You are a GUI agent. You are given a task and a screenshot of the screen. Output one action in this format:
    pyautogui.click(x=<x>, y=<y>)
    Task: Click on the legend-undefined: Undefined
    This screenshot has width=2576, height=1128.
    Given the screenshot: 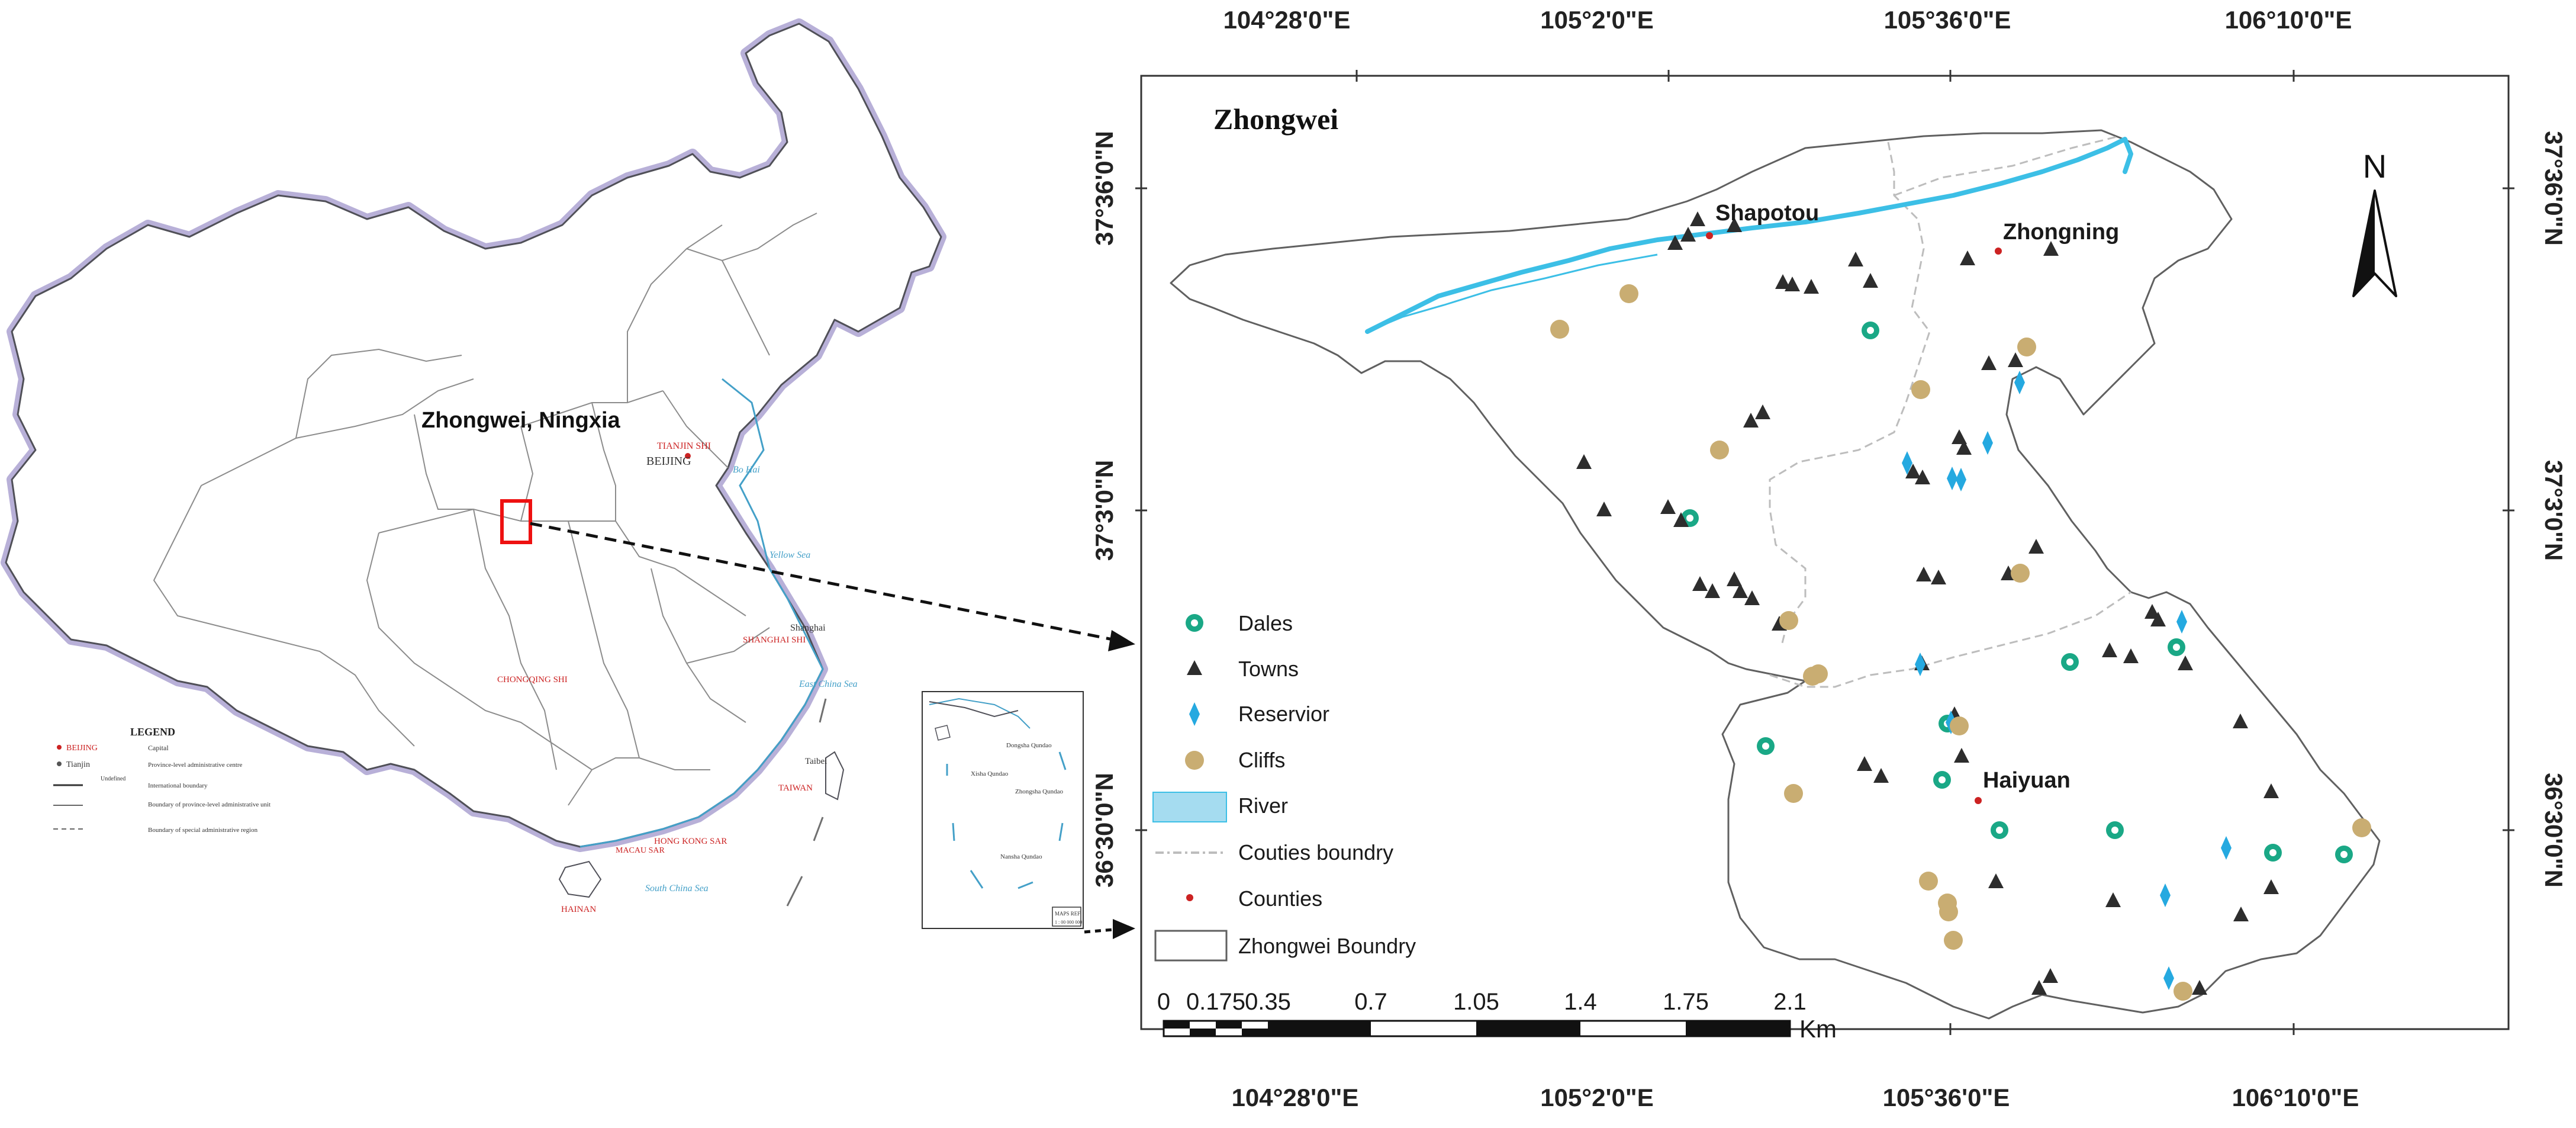 What is the action you would take?
    pyautogui.click(x=113, y=779)
    